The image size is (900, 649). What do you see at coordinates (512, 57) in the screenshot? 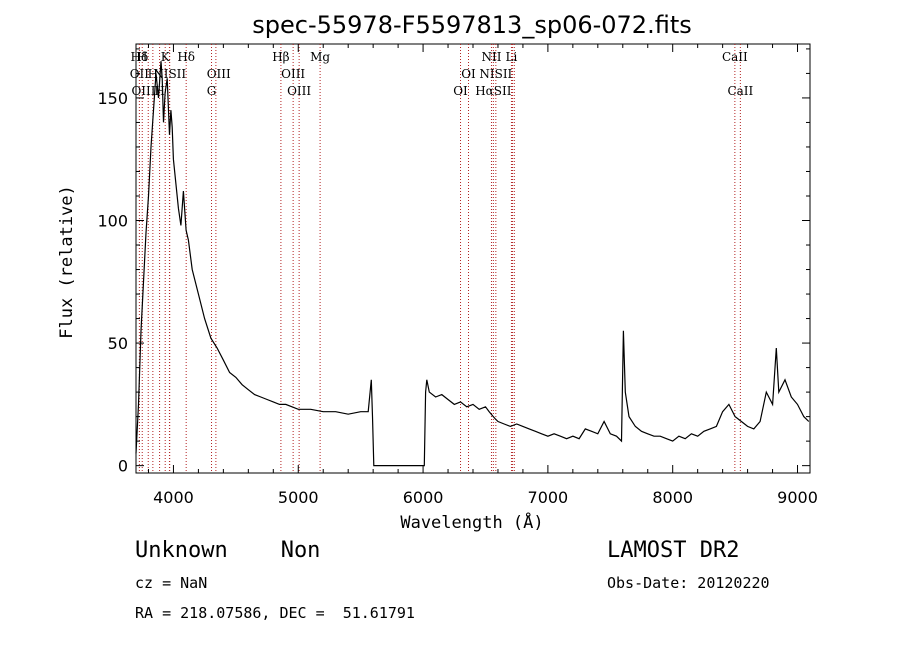
I see `line-label-7: Li` at bounding box center [512, 57].